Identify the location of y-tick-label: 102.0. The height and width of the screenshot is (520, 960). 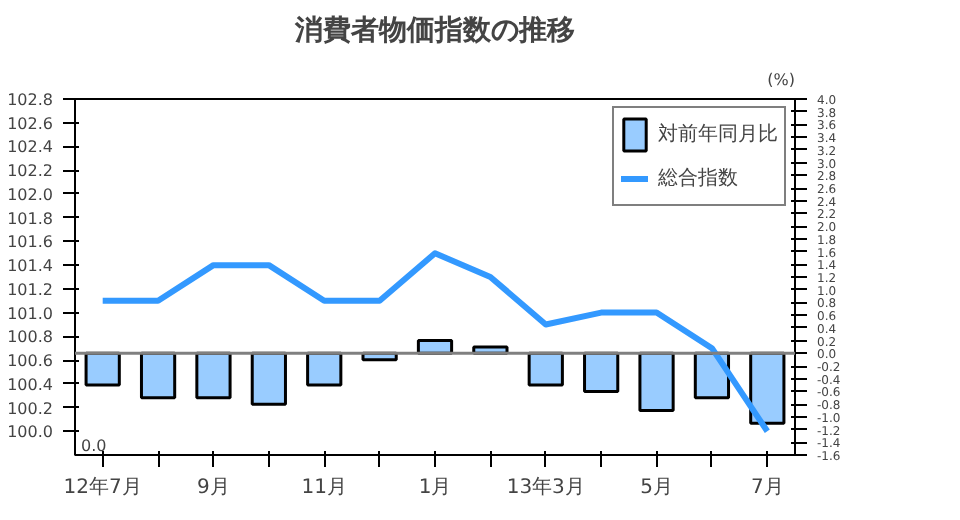
(30, 194).